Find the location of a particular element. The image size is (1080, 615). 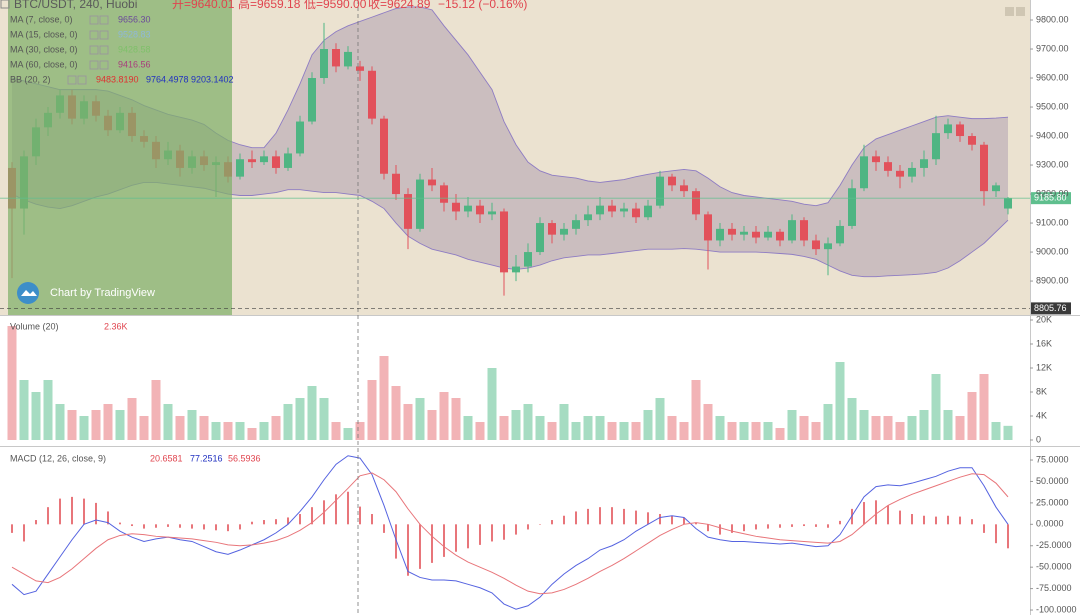

indicator-name: MA (30, close, 0) is located at coordinates (44, 49).